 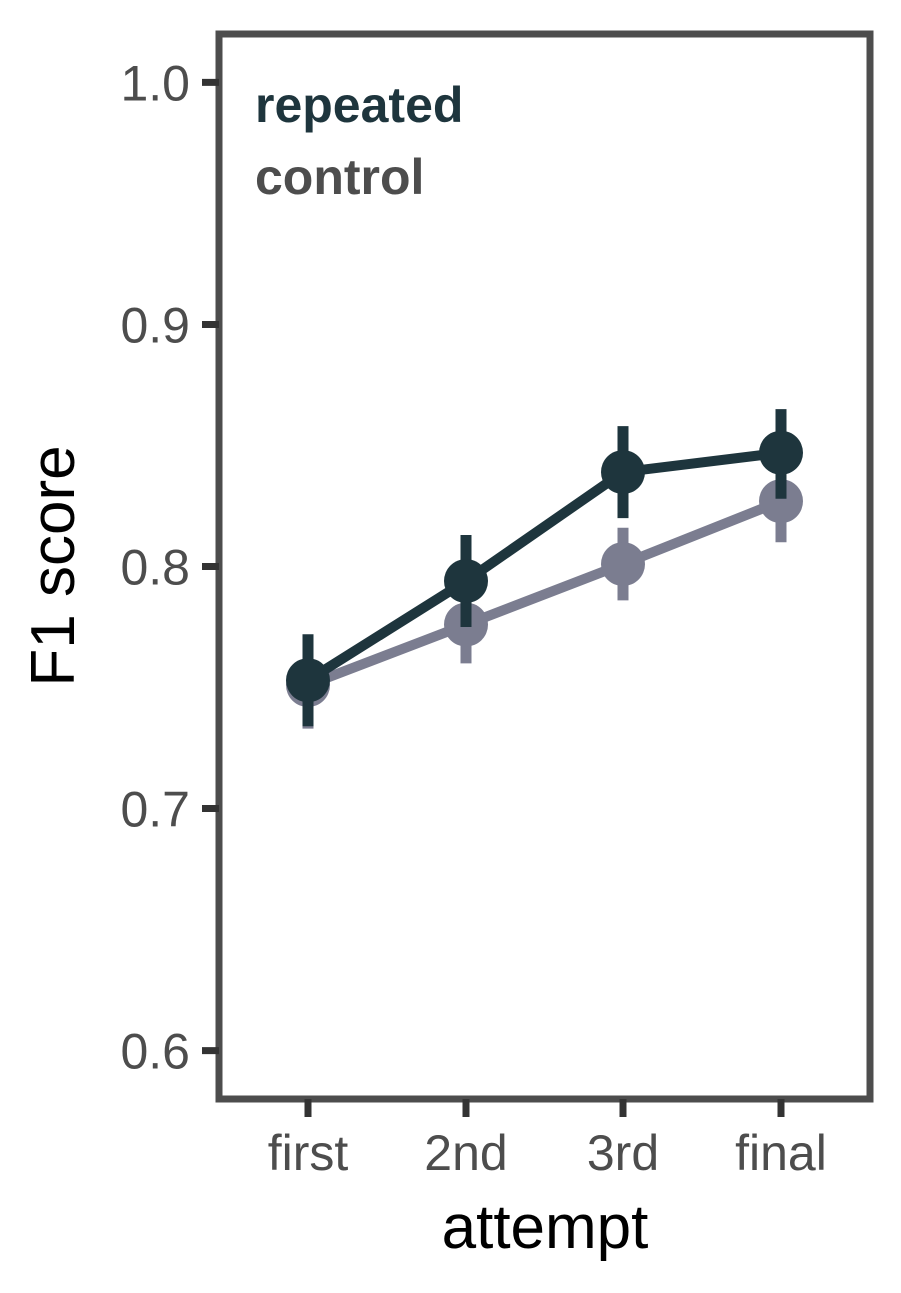 What do you see at coordinates (545, 1227) in the screenshot?
I see `x-axis-title: attempt` at bounding box center [545, 1227].